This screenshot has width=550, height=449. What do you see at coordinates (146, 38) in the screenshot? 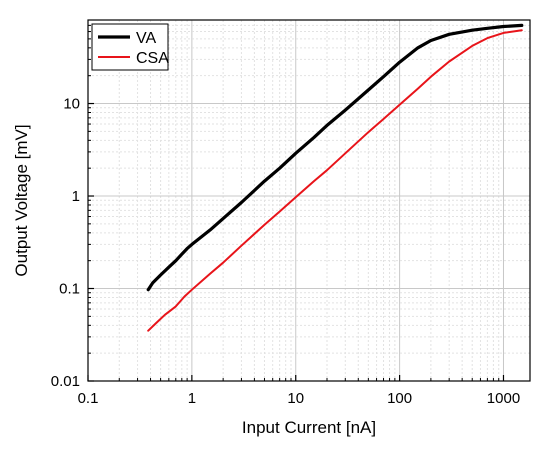
I see `legend-label-va: VA` at bounding box center [146, 38].